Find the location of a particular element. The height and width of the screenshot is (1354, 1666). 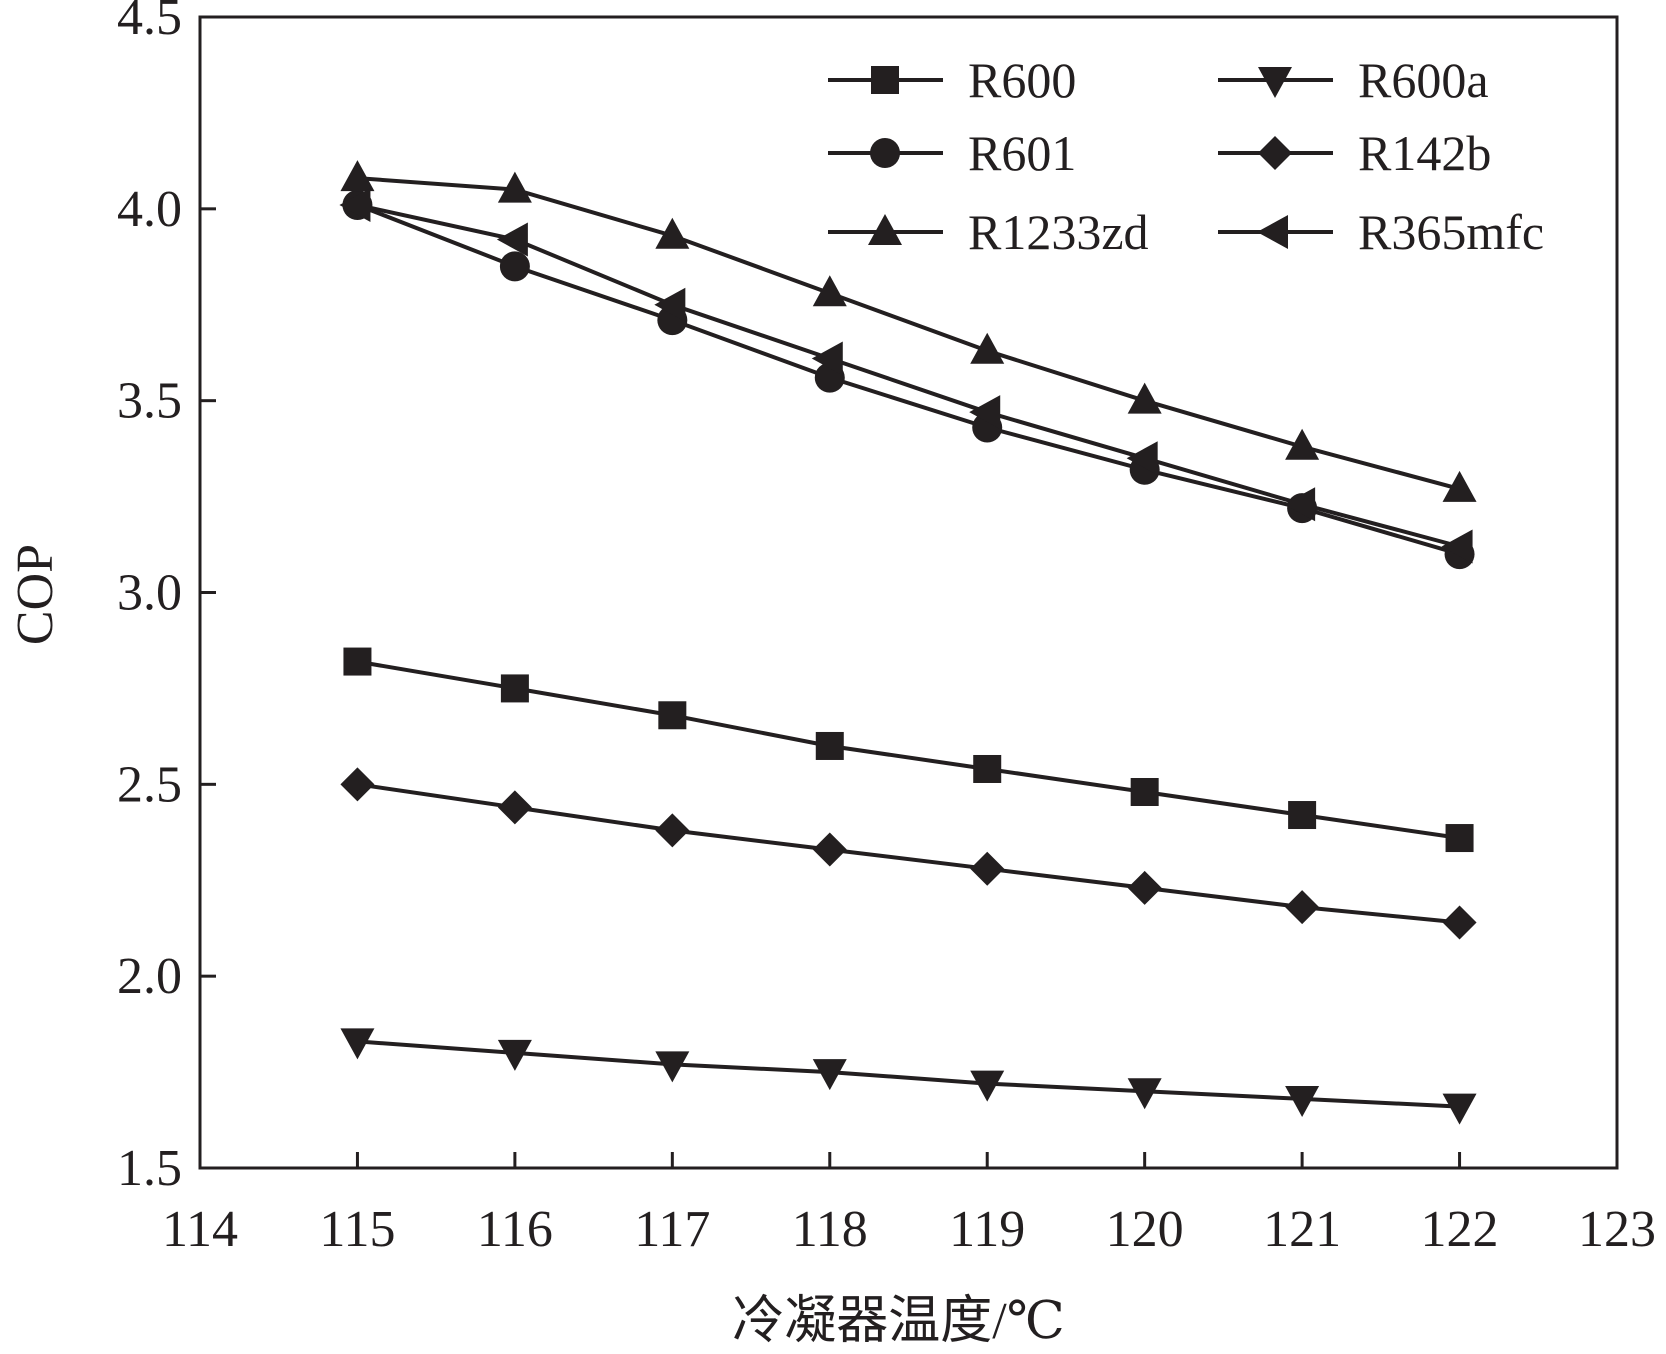

y-tick-label-4.0: 4.0 is located at coordinates (149, 209).